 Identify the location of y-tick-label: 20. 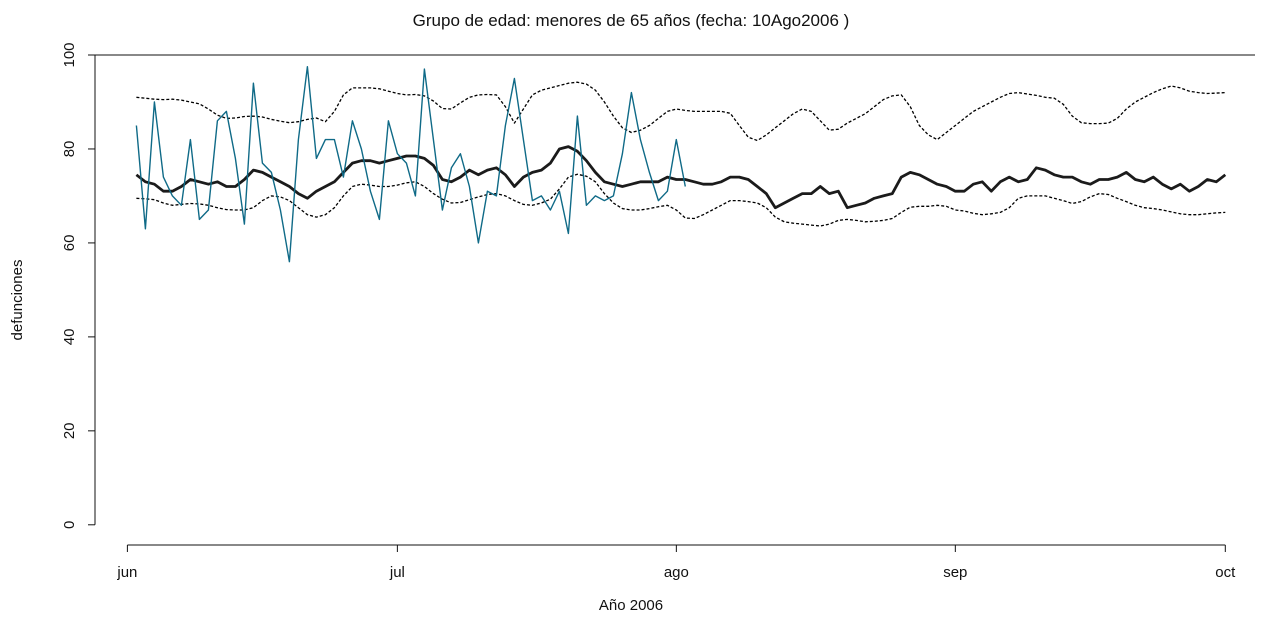
(69, 430).